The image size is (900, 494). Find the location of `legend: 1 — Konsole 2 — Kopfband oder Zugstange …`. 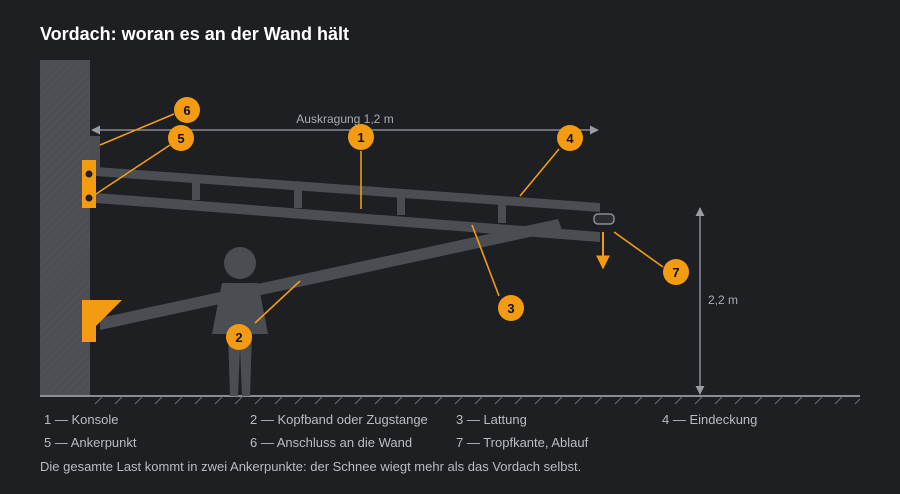

legend: 1 — Konsole 2 — Kopfband oder Zugstange … is located at coordinates (454, 431).